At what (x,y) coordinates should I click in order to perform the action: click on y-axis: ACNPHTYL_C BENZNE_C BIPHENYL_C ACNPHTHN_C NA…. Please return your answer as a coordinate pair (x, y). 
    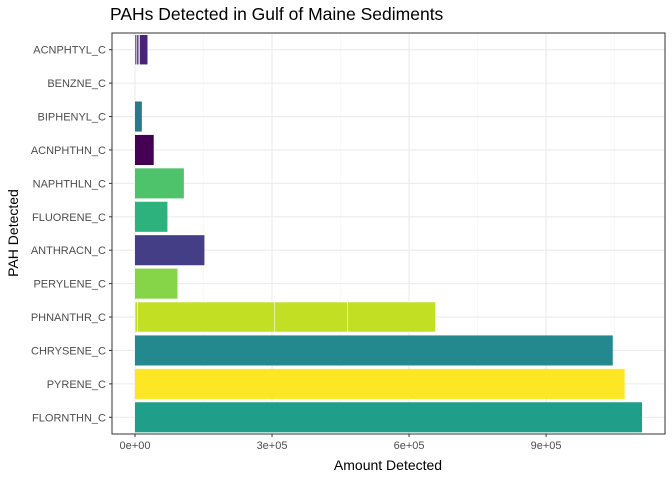
    Looking at the image, I should click on (71, 234).